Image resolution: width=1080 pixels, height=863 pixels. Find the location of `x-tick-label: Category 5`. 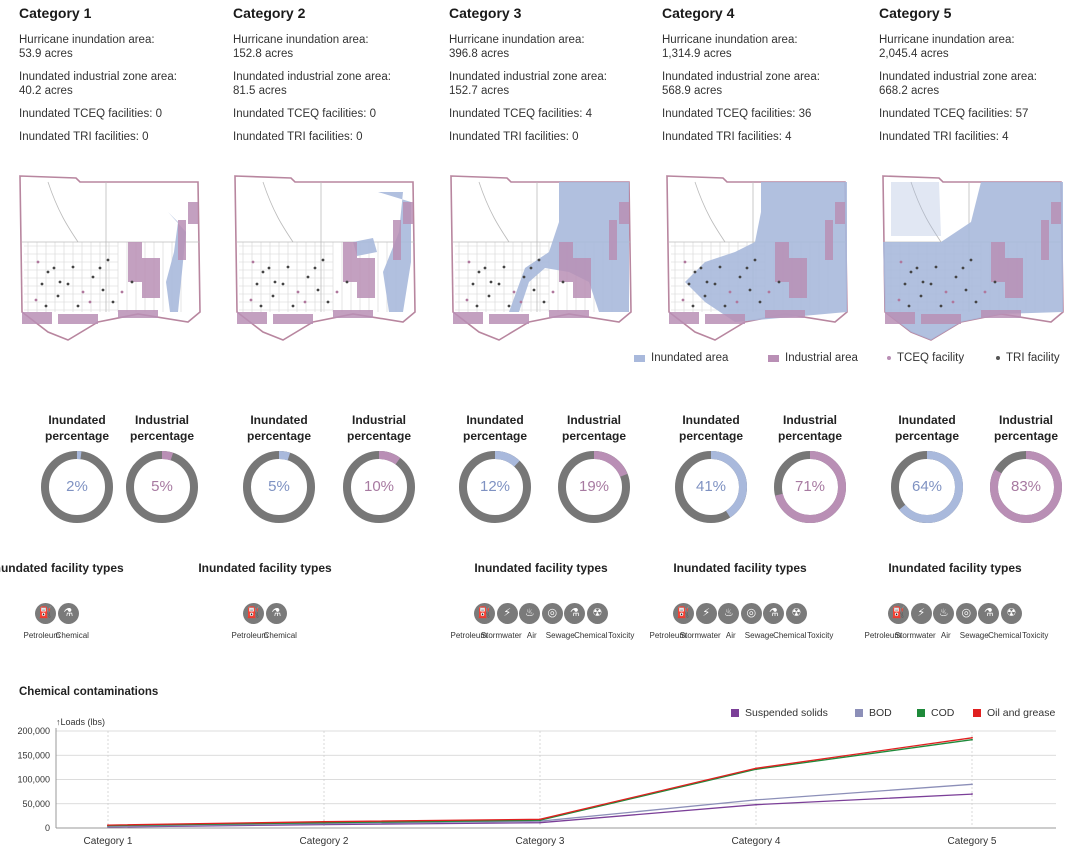

x-tick-label: Category 5 is located at coordinates (972, 841).